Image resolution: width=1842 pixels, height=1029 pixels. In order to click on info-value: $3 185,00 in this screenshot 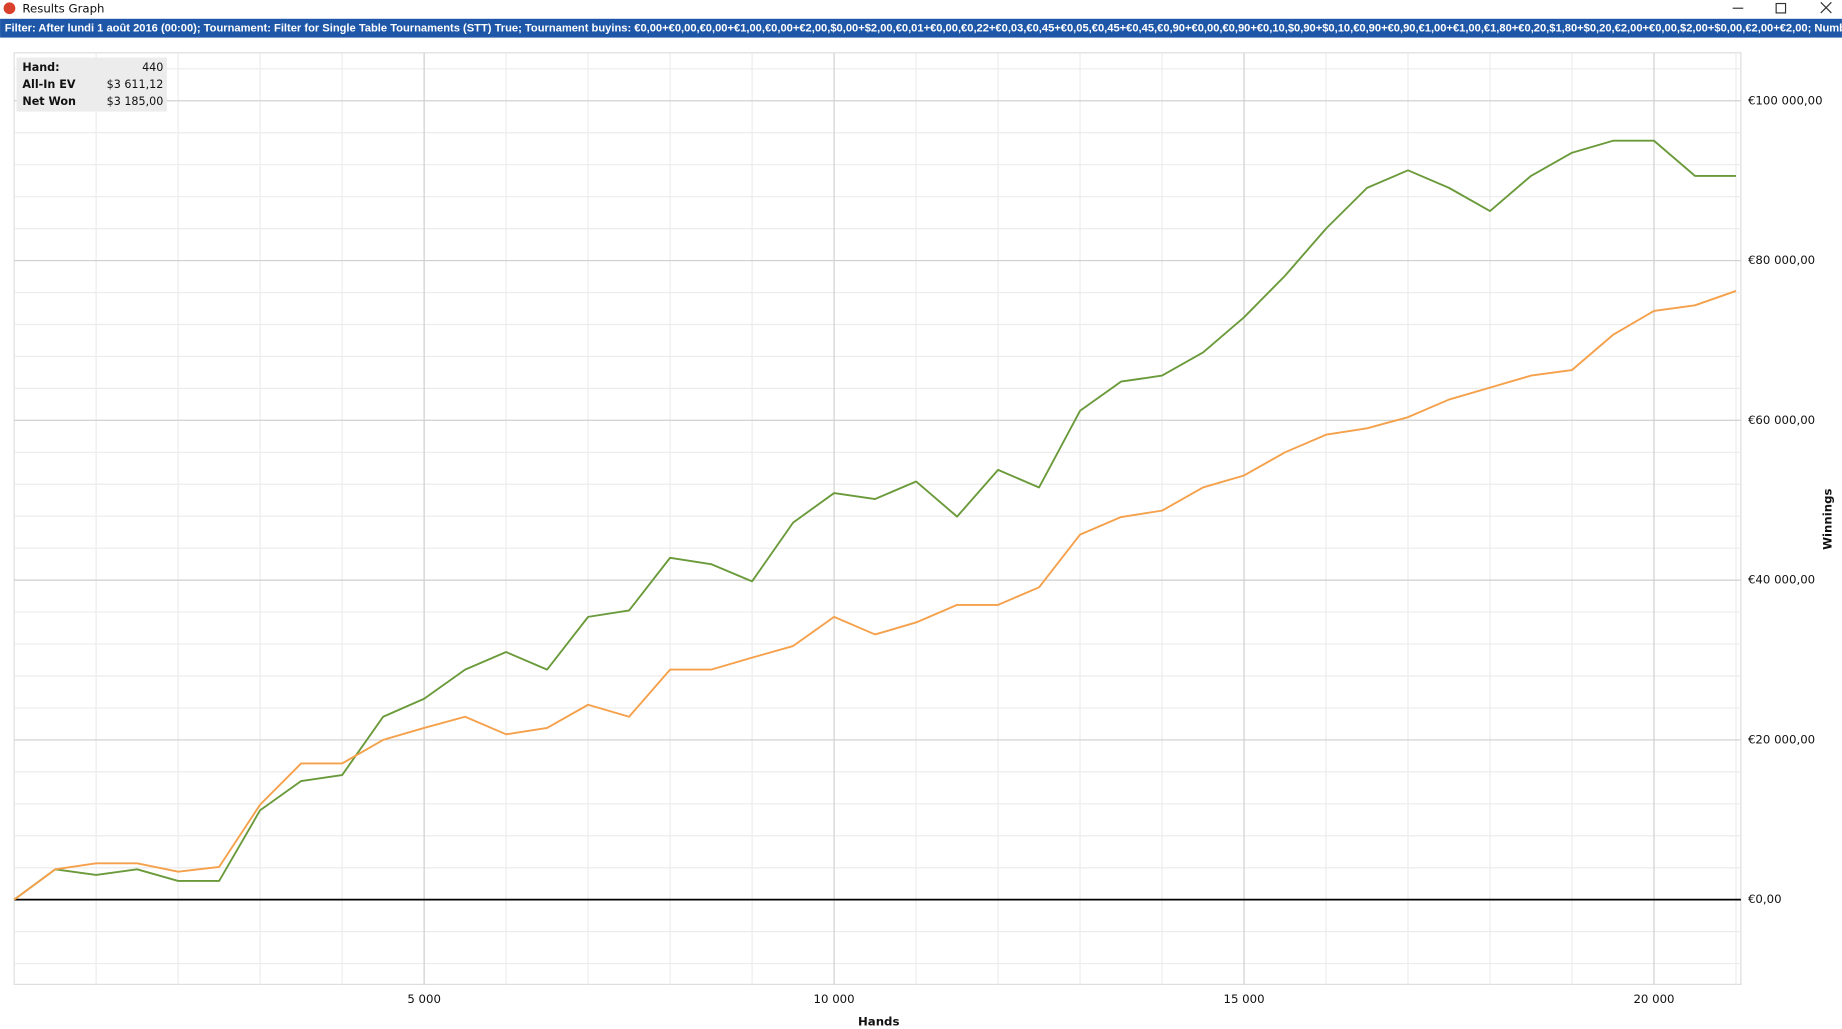, I will do `click(135, 101)`.